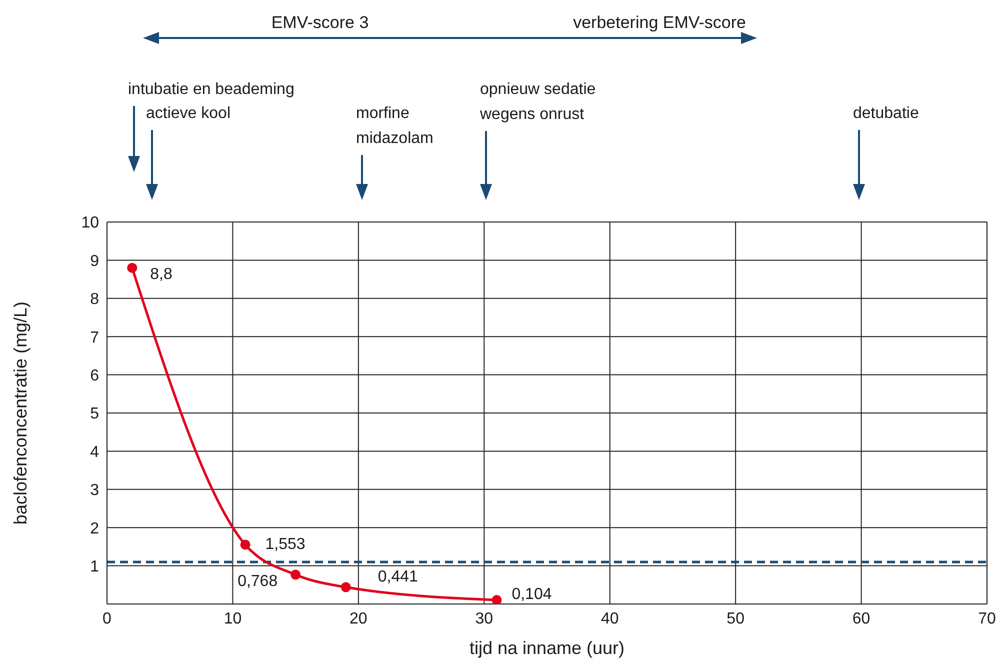 The width and height of the screenshot is (997, 664). Describe the element at coordinates (735, 619) in the screenshot. I see `x-tick-label: 50` at that location.